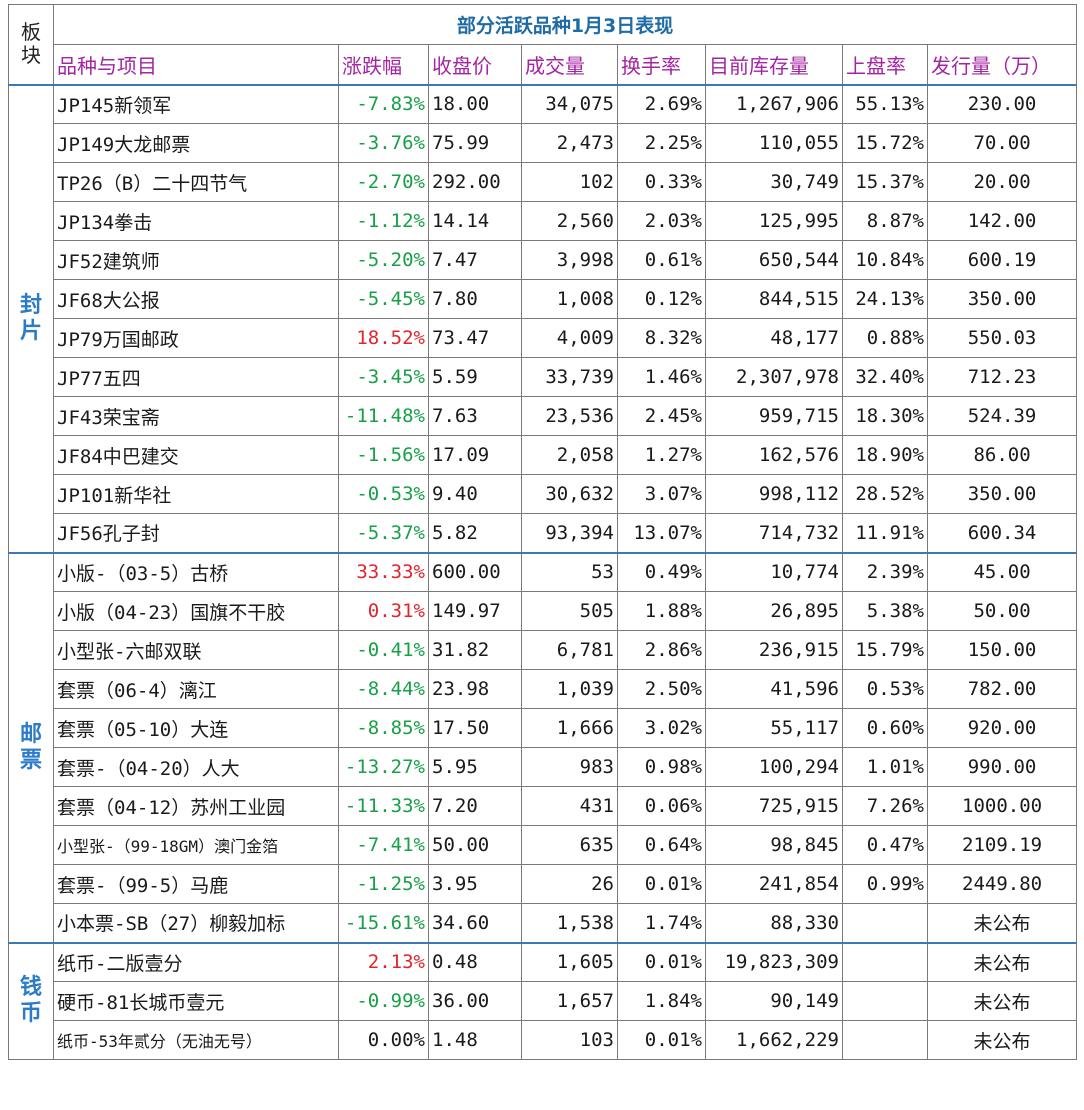 This screenshot has width=1084, height=1110. I want to click on close-price: 5.82, so click(475, 533).